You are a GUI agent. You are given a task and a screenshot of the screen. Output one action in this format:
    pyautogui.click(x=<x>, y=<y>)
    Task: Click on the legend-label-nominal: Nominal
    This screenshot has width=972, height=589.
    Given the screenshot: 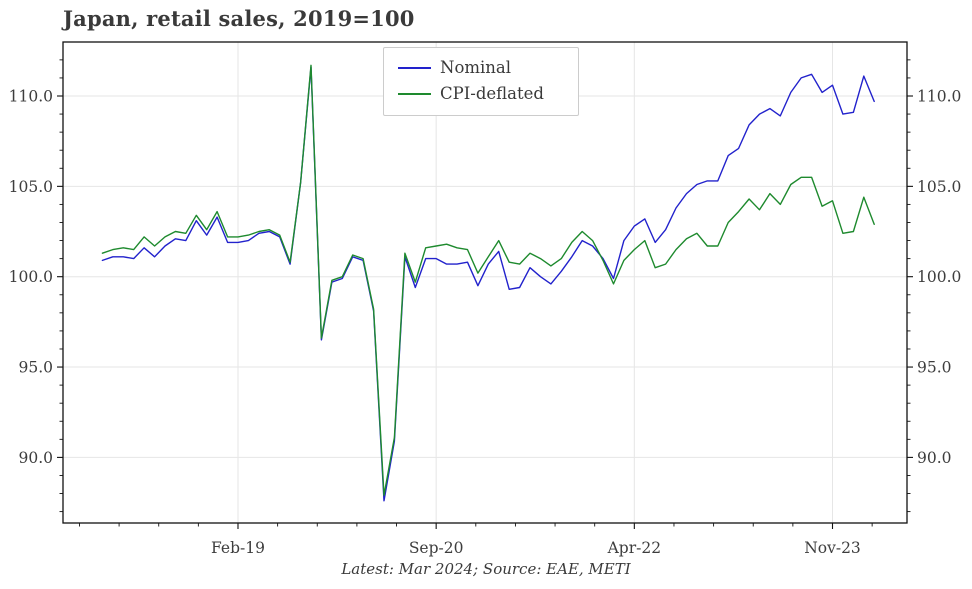 What is the action you would take?
    pyautogui.click(x=476, y=67)
    